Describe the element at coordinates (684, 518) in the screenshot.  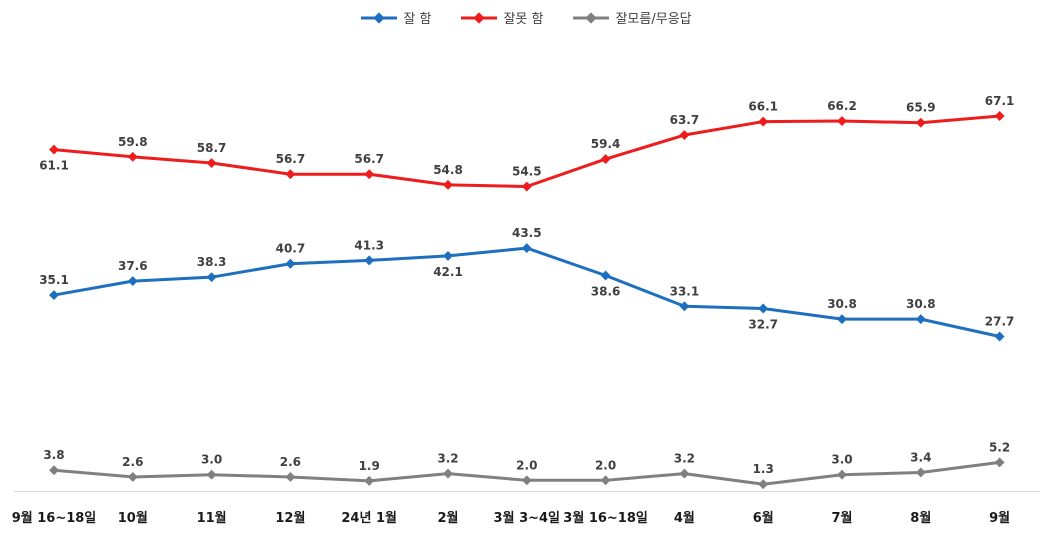
I see `x-tick-label: 4월` at that location.